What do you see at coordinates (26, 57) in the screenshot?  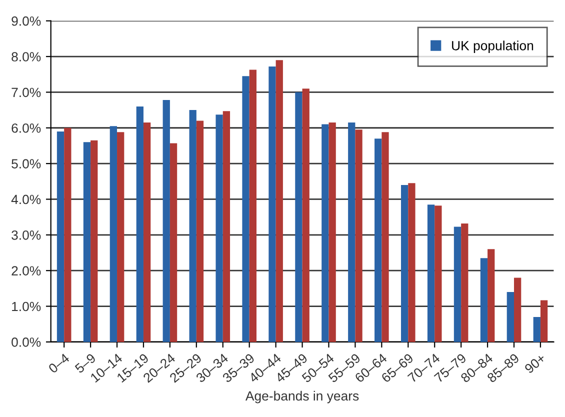 I see `y-tick-label: 8.0%` at bounding box center [26, 57].